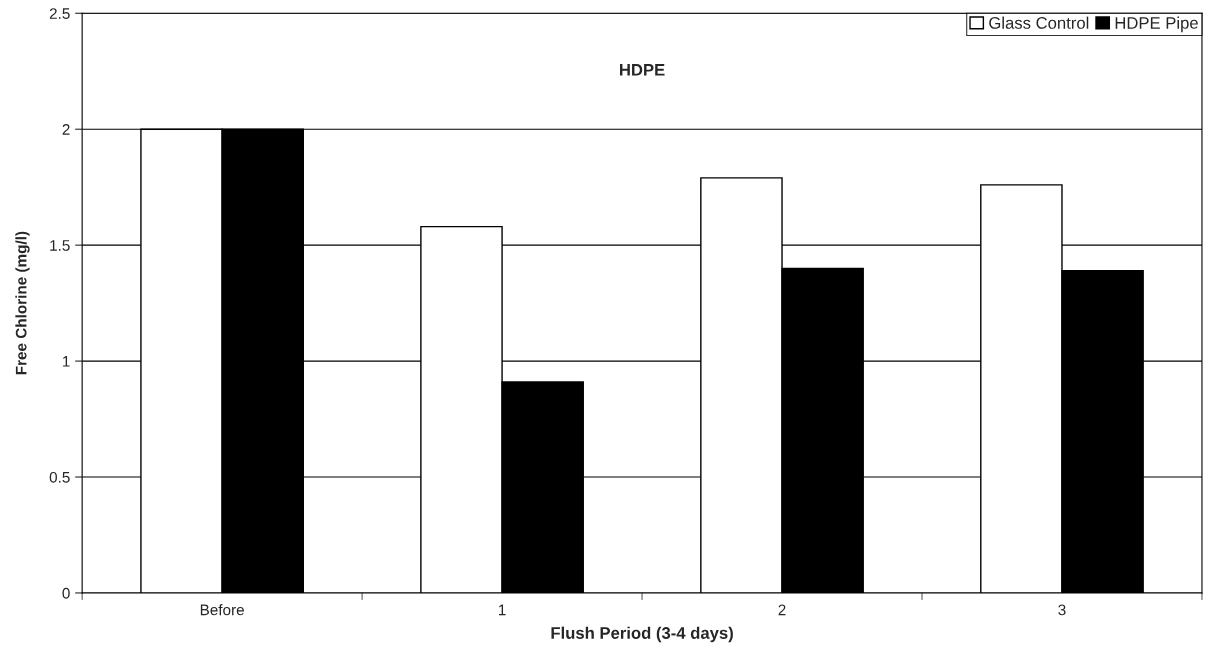 The width and height of the screenshot is (1208, 664). I want to click on y-tick-label: 0.5, so click(59, 477).